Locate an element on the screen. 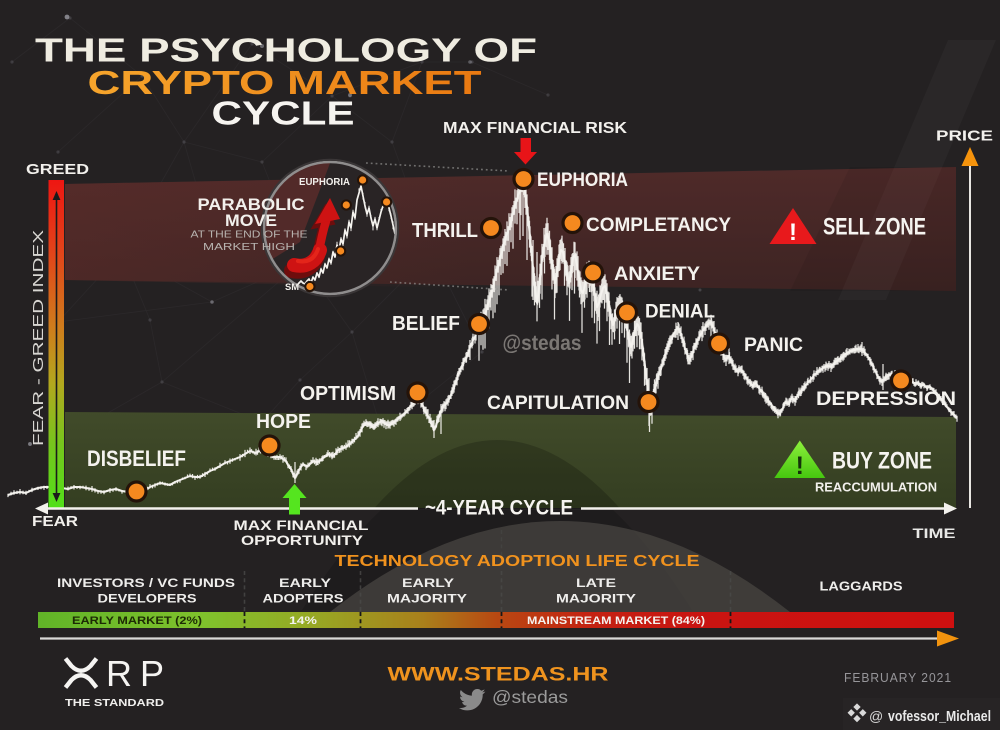 Image resolution: width=1000 pixels, height=730 pixels. svg-text: FEAR - GREED INDEX is located at coordinates (39, 338).